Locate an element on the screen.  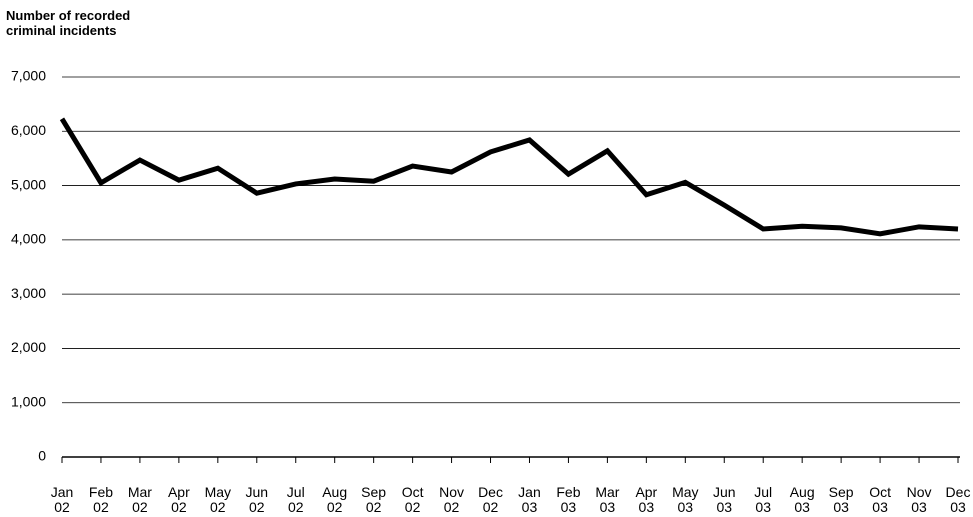
x-tick-label: May 02 is located at coordinates (218, 499).